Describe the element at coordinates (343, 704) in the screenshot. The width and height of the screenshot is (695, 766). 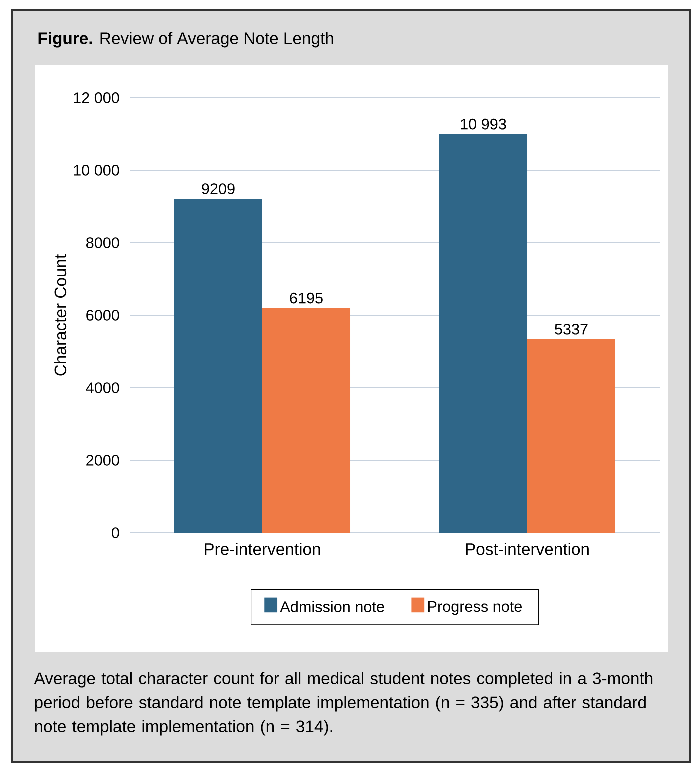
I see `text: Average total character count for all medical student notes completed in a 3-month period before standard note template implementation (n = 335) and after standard note template implementation (n = 314).` at that location.